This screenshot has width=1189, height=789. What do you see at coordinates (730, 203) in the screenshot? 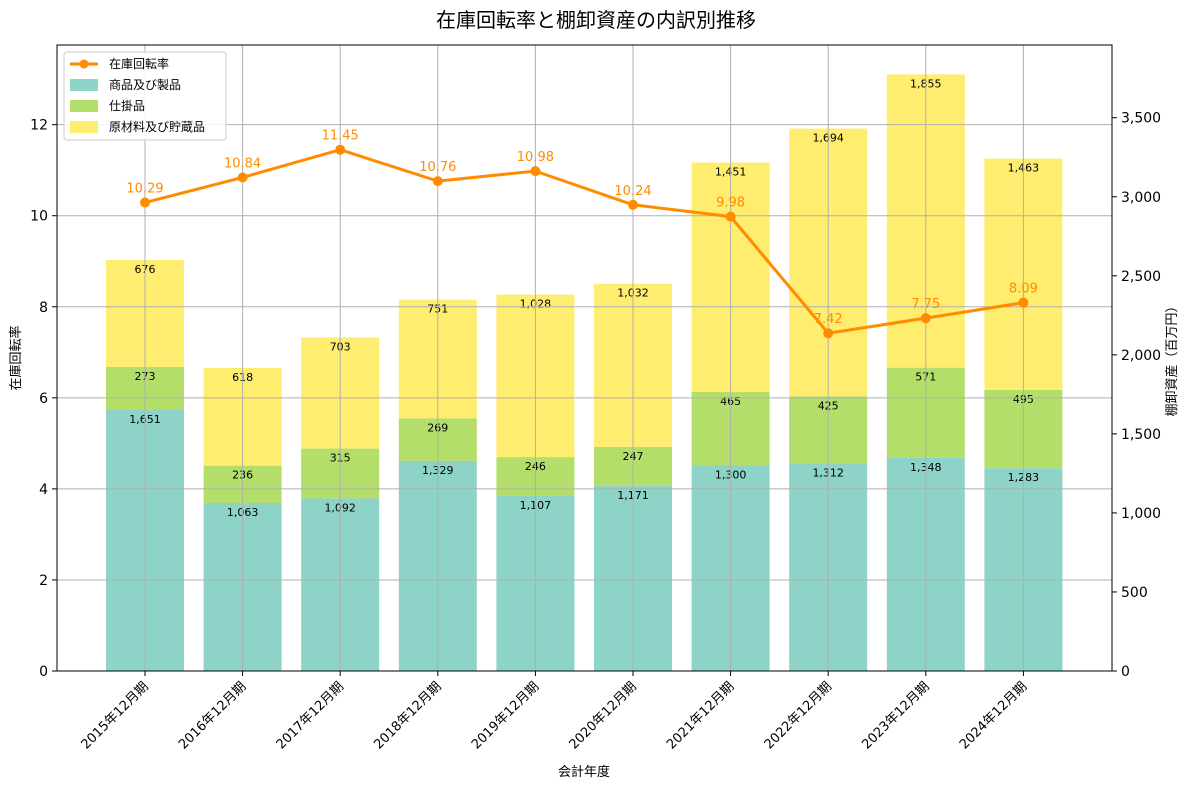
I see `rate-value-label: 9.98` at bounding box center [730, 203].